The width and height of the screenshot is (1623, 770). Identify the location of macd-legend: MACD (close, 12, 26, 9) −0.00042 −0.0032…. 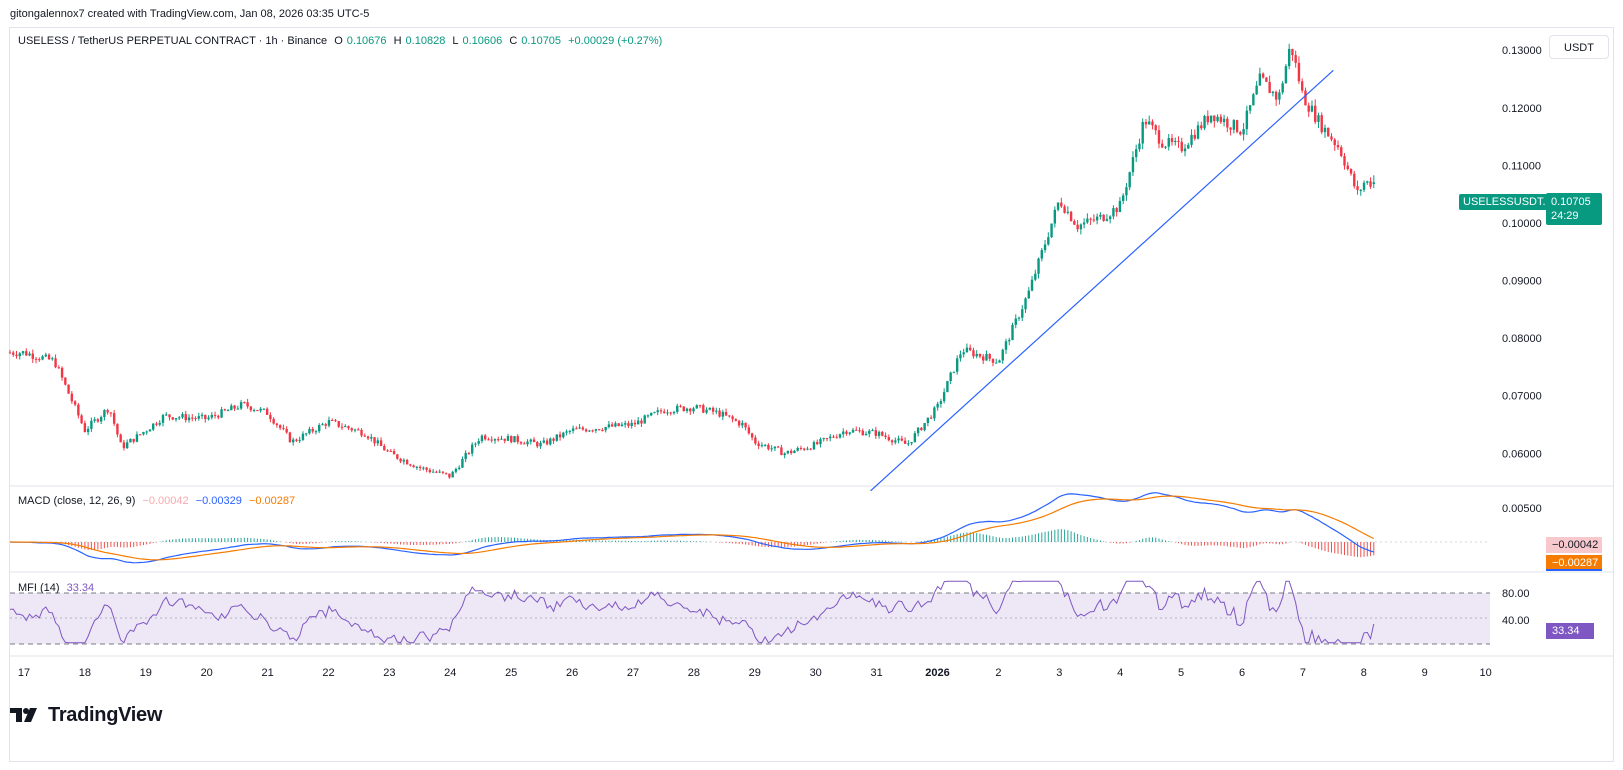
(158, 501).